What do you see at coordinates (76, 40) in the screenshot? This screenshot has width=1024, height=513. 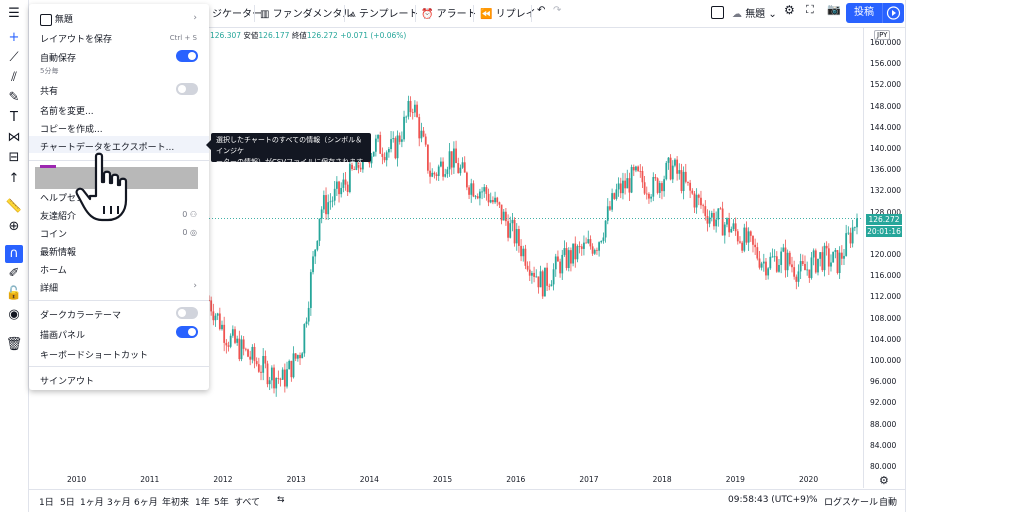 I see `menu-save-layout: レイアウトを保存` at bounding box center [76, 40].